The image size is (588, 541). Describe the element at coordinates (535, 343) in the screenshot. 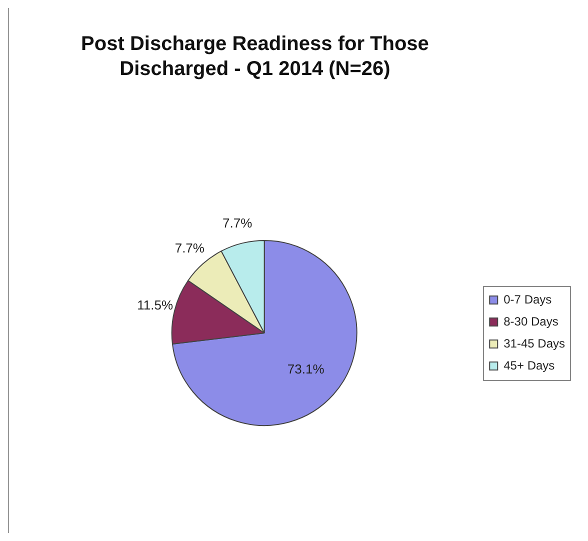

I see `legend-label: 31-45 Days` at that location.